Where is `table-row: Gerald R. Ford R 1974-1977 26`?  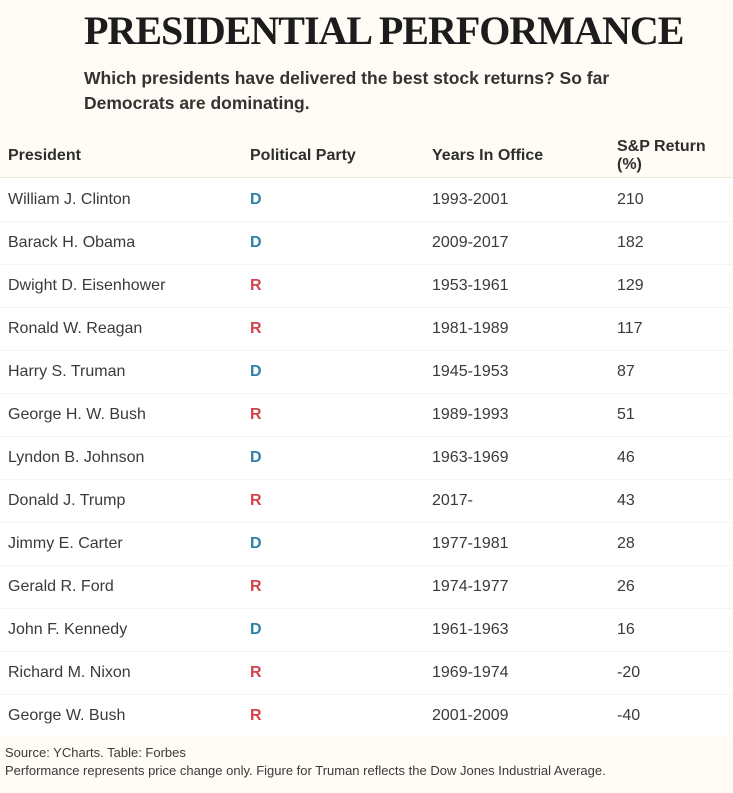
table-row: Gerald R. Ford R 1974-1977 26 is located at coordinates (366, 586).